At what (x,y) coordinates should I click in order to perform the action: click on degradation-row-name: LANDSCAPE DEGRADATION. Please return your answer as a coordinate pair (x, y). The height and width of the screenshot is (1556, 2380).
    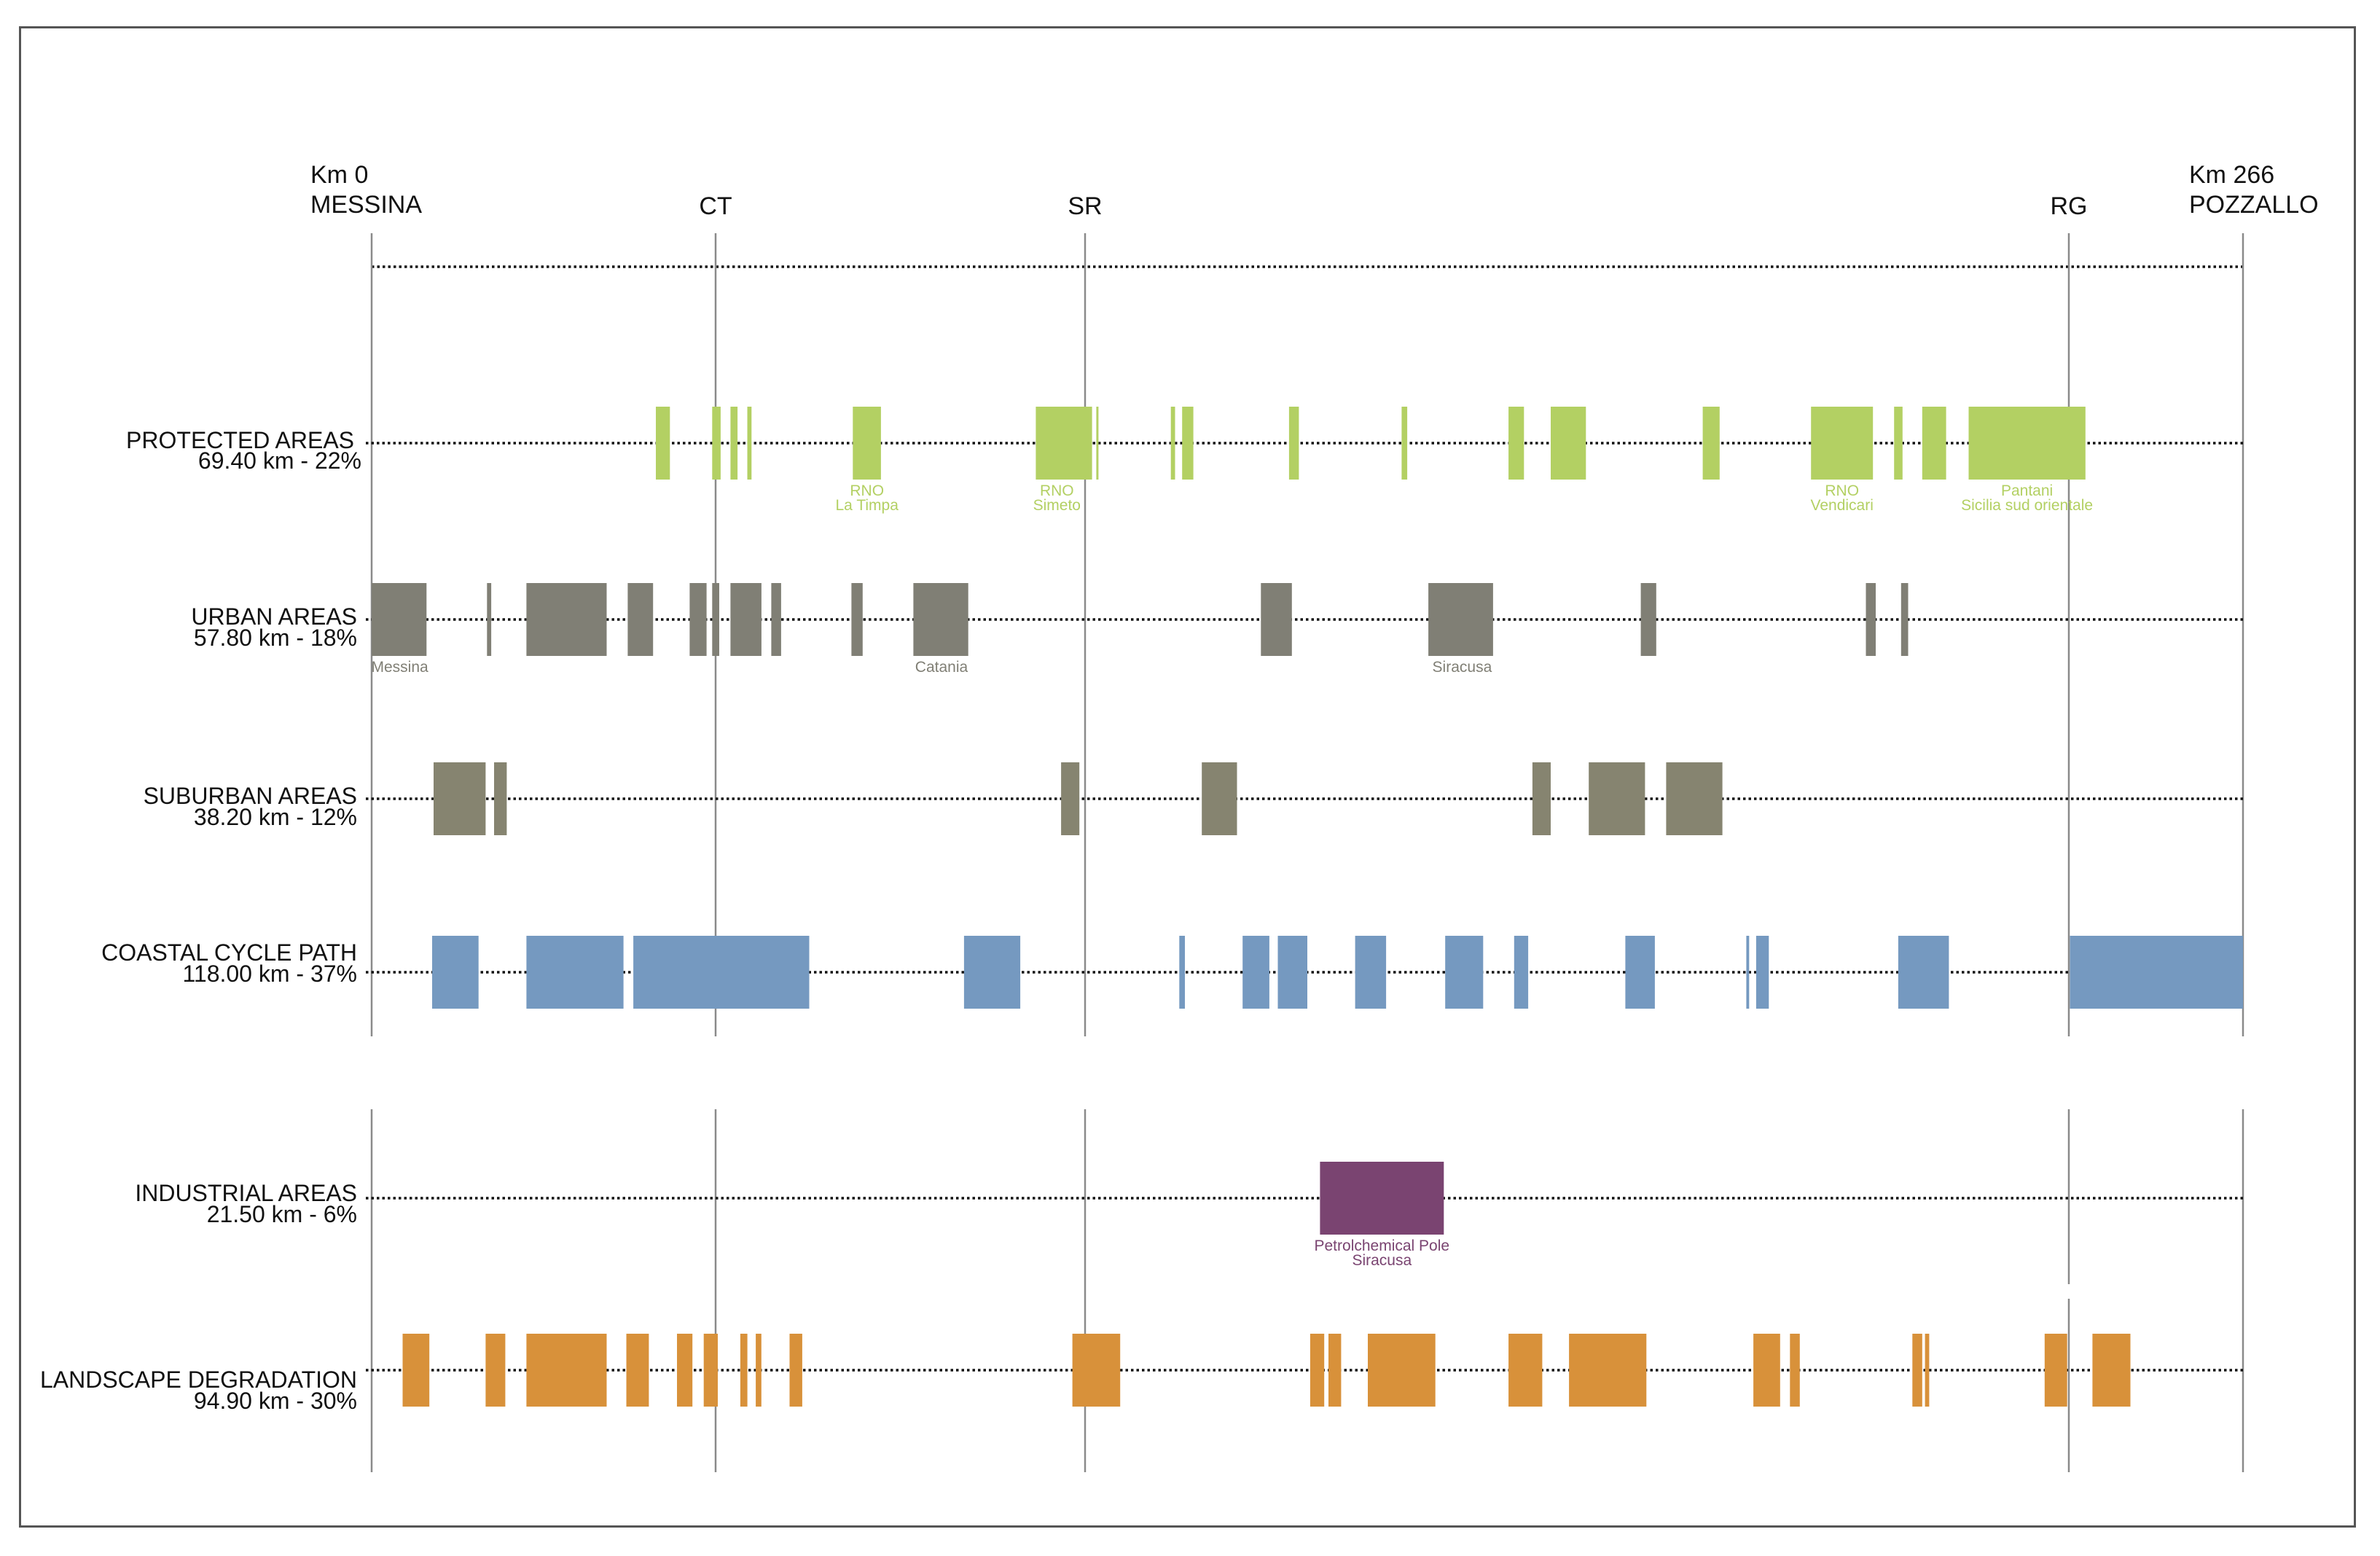
    Looking at the image, I should click on (198, 1380).